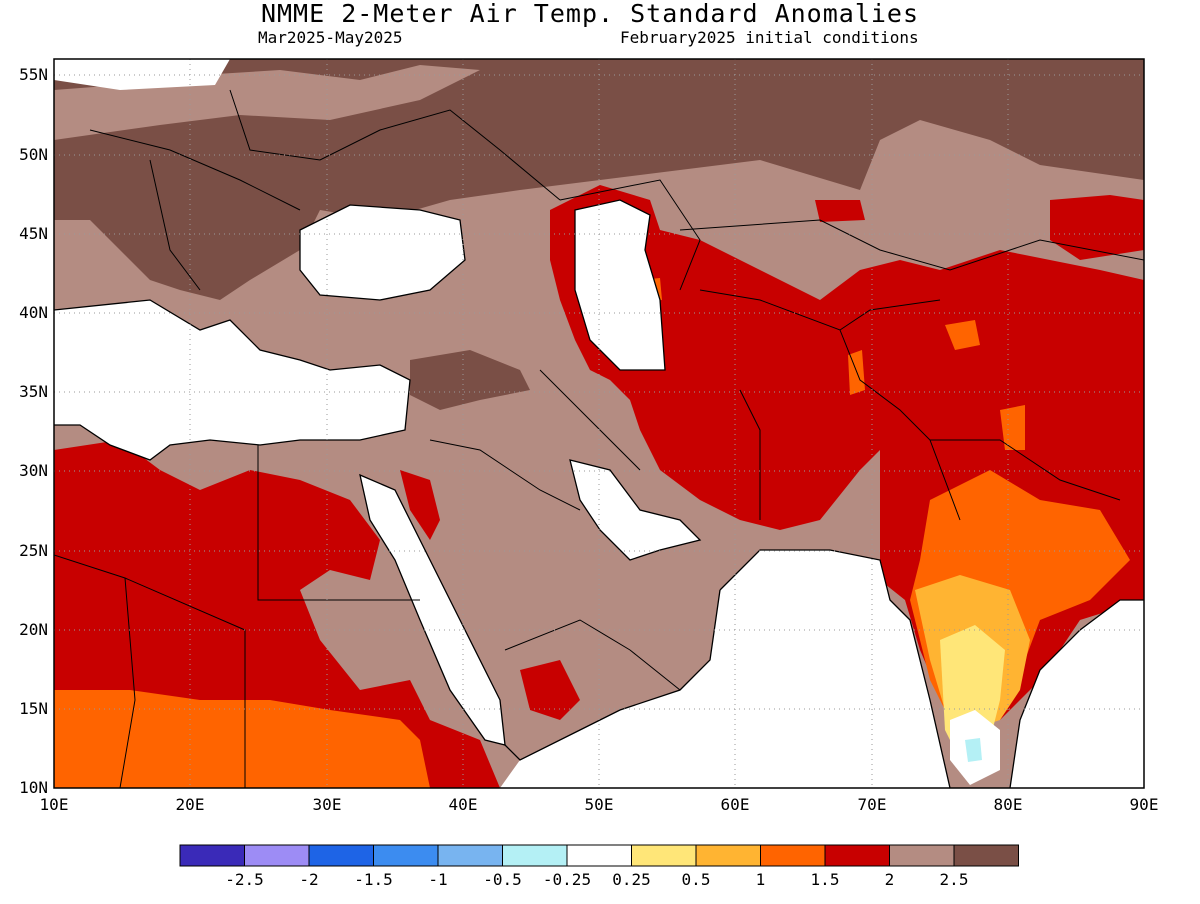 Image resolution: width=1200 pixels, height=904 pixels. I want to click on anomaly-red-arabia-west, so click(420, 505).